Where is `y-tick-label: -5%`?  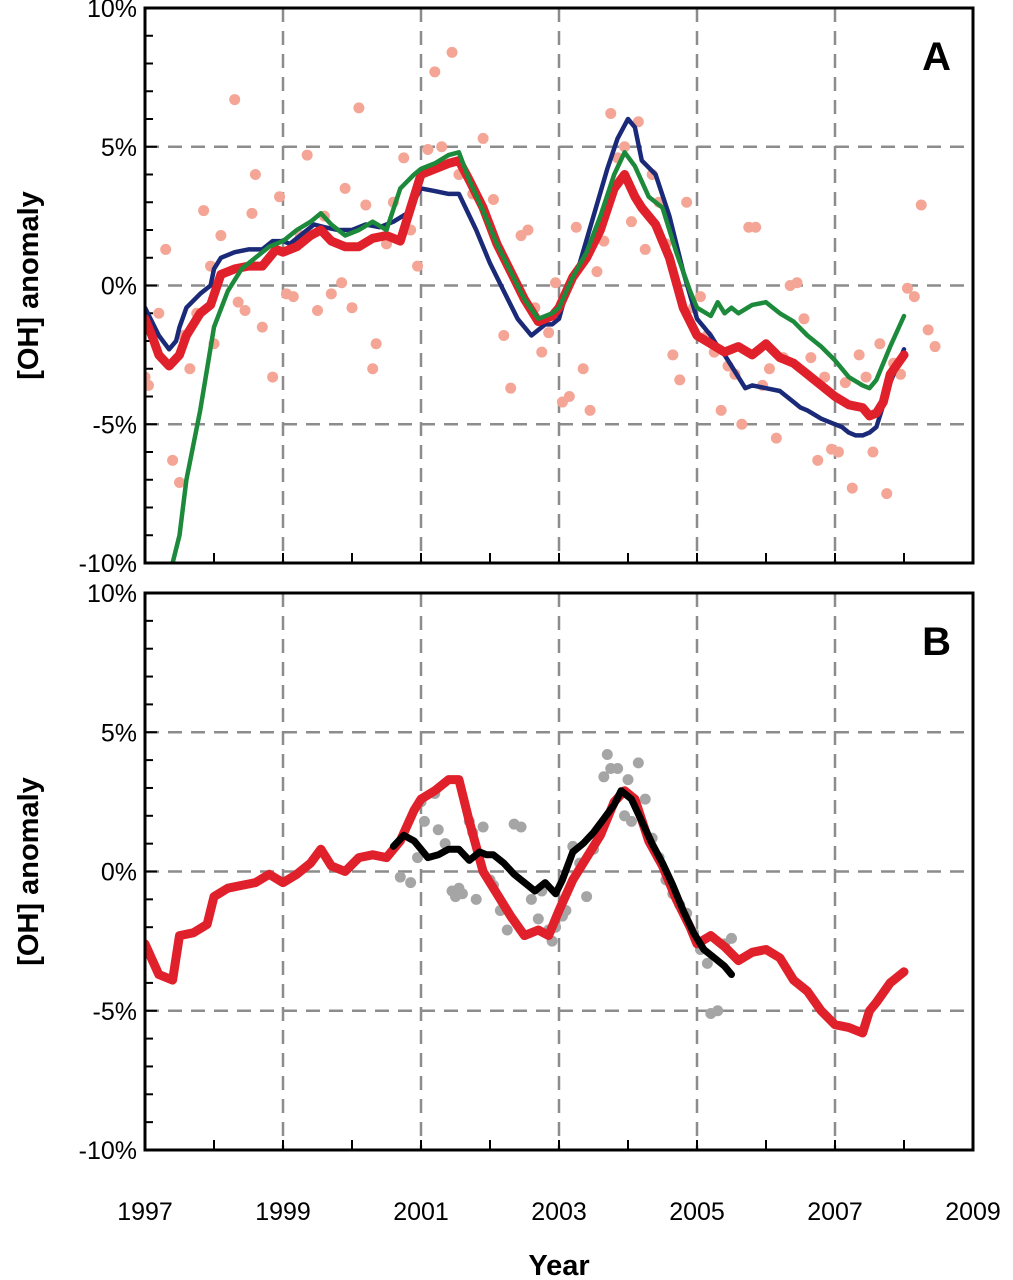 y-tick-label: -5% is located at coordinates (115, 1012).